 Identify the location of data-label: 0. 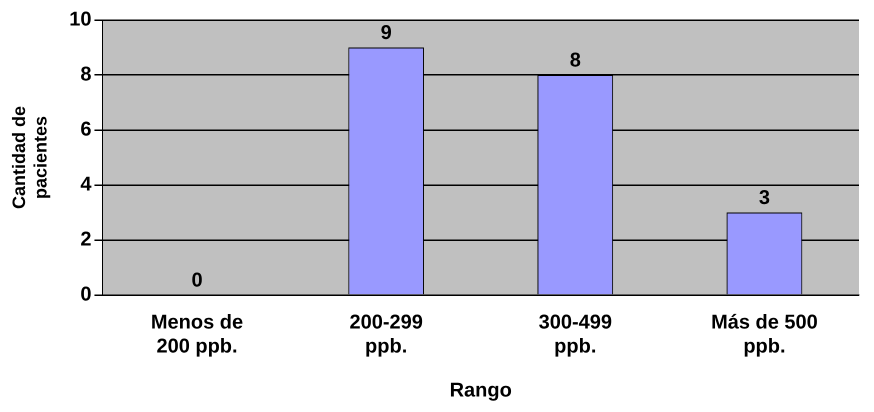
(197, 281).